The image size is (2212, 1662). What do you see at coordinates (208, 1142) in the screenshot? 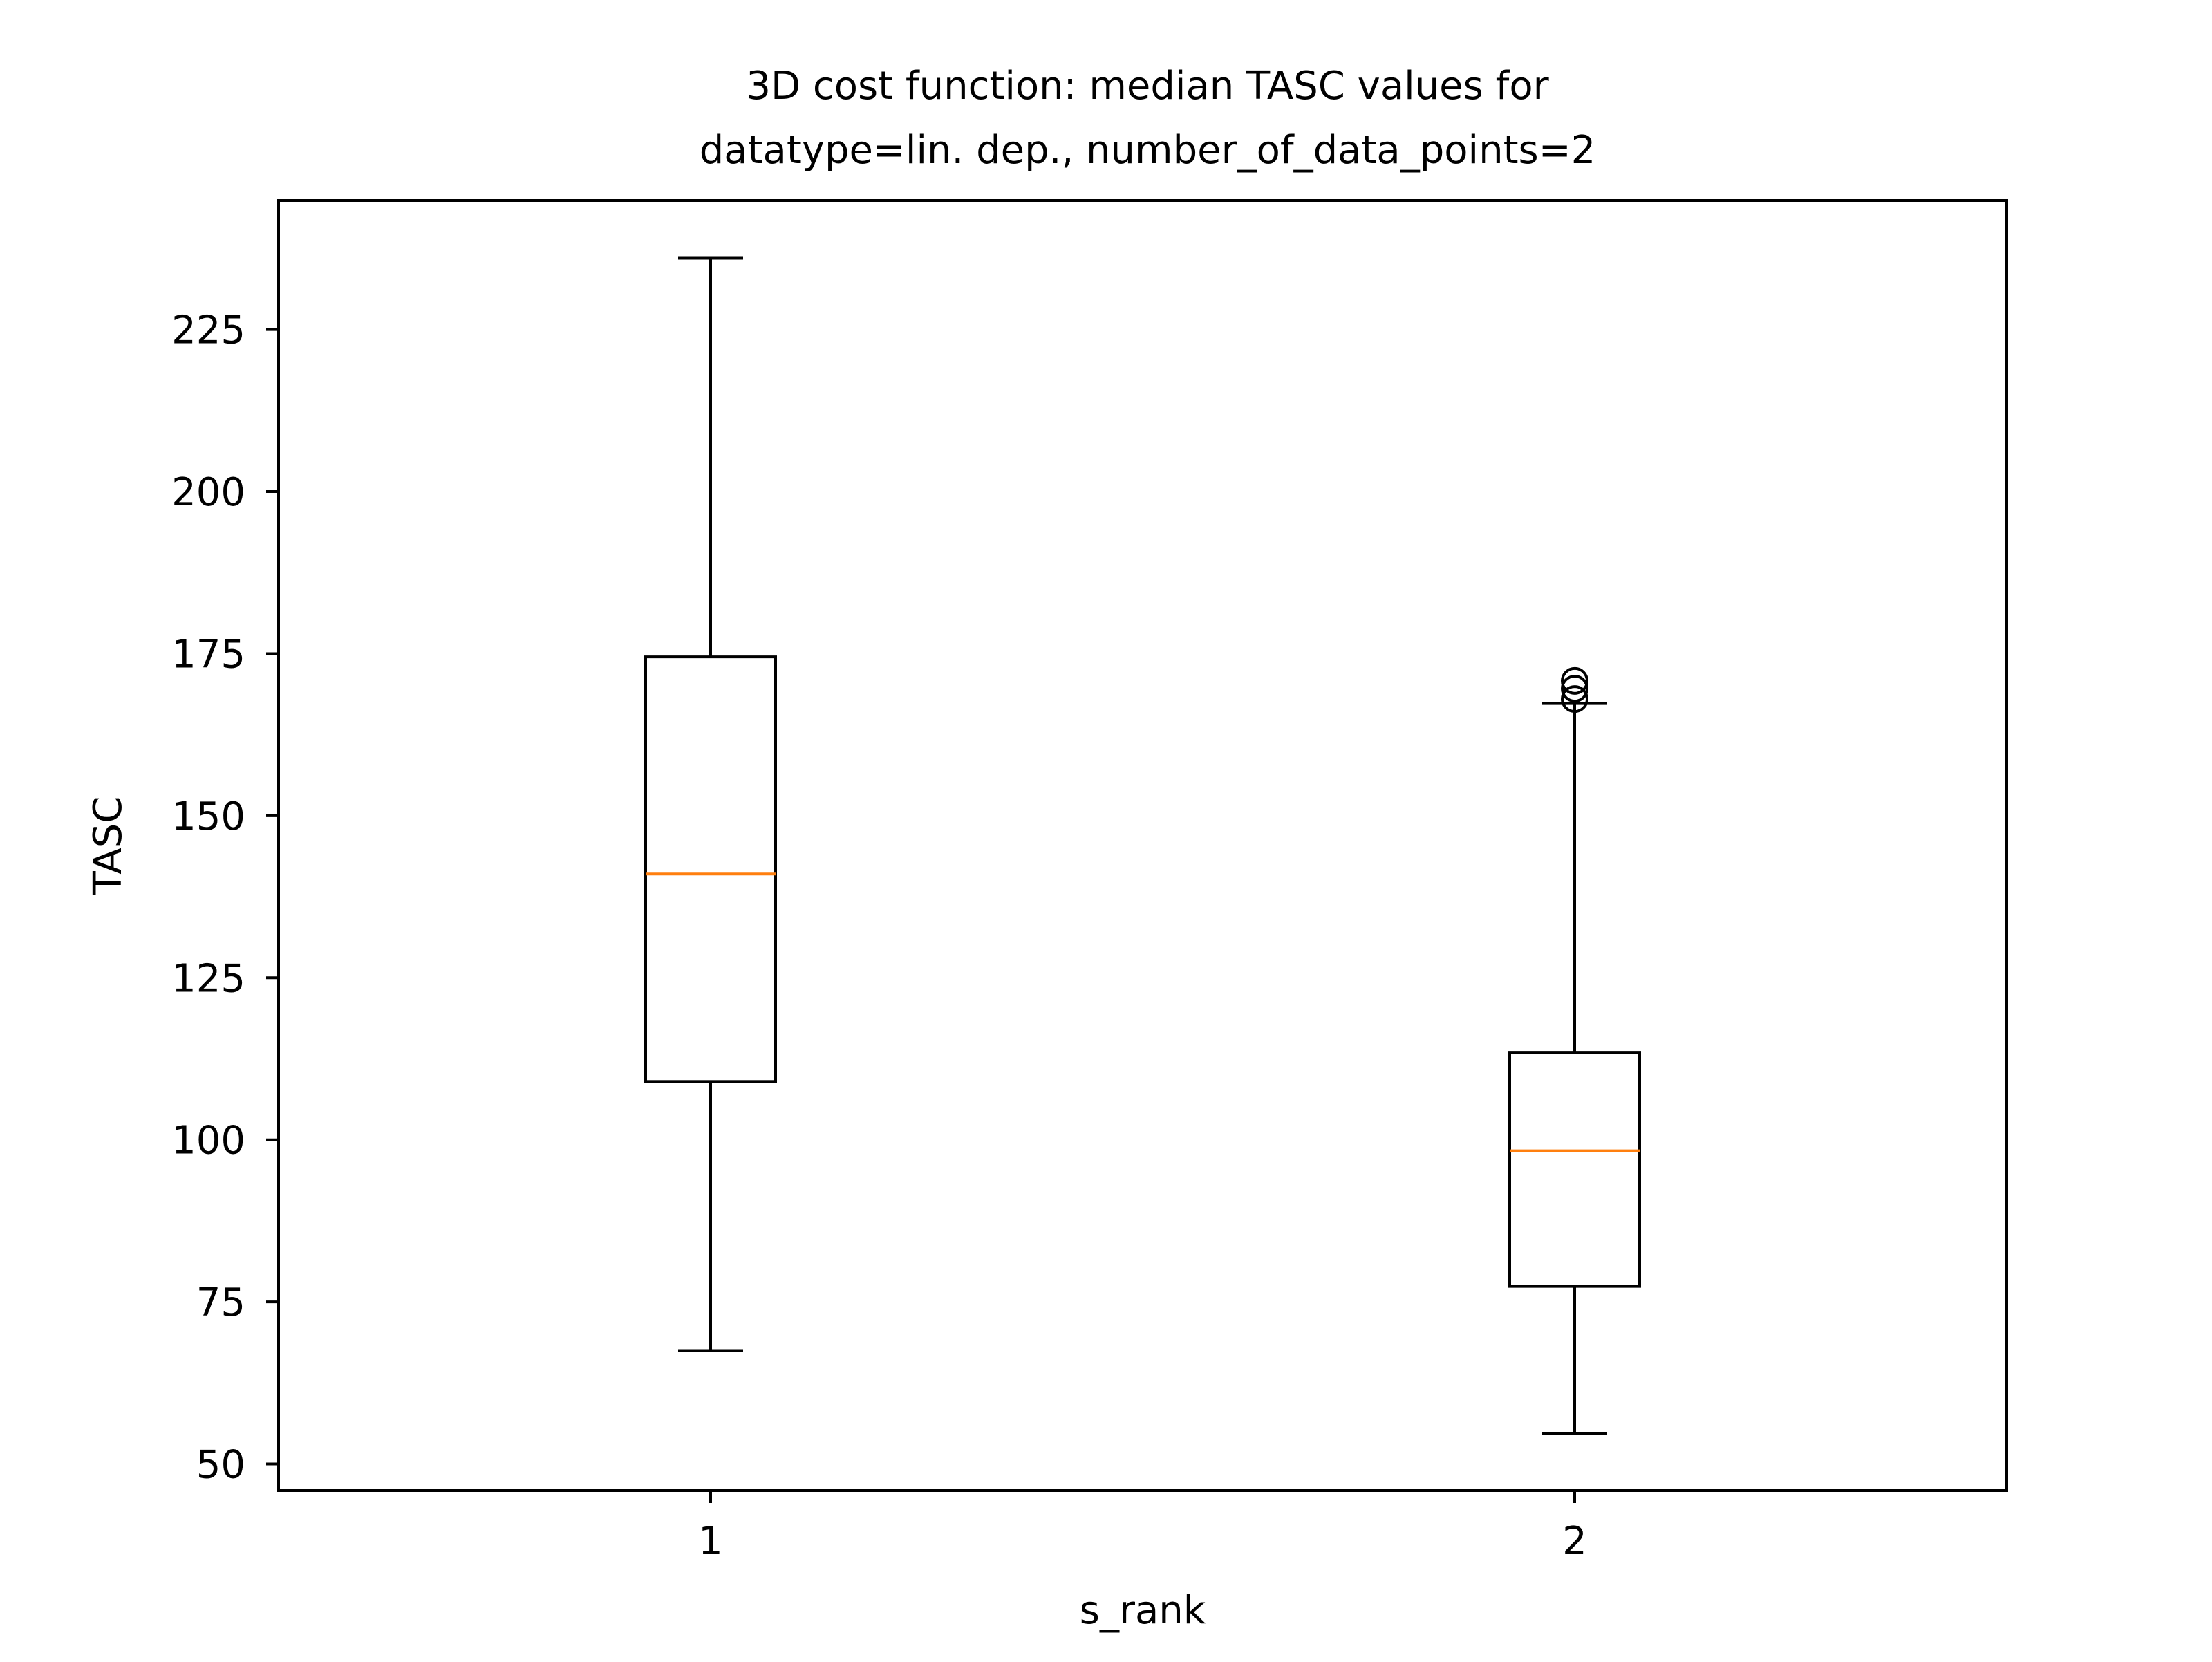
I see `y-tick-label: 100` at bounding box center [208, 1142].